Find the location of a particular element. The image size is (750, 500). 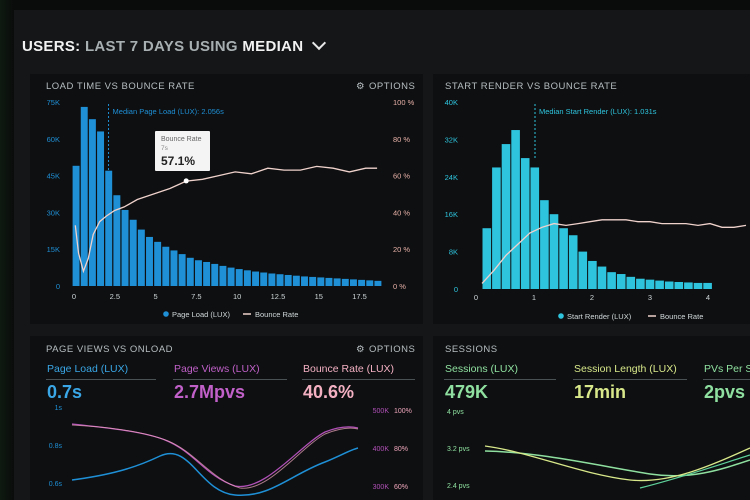

x-tick-label: 0 is located at coordinates (476, 297).